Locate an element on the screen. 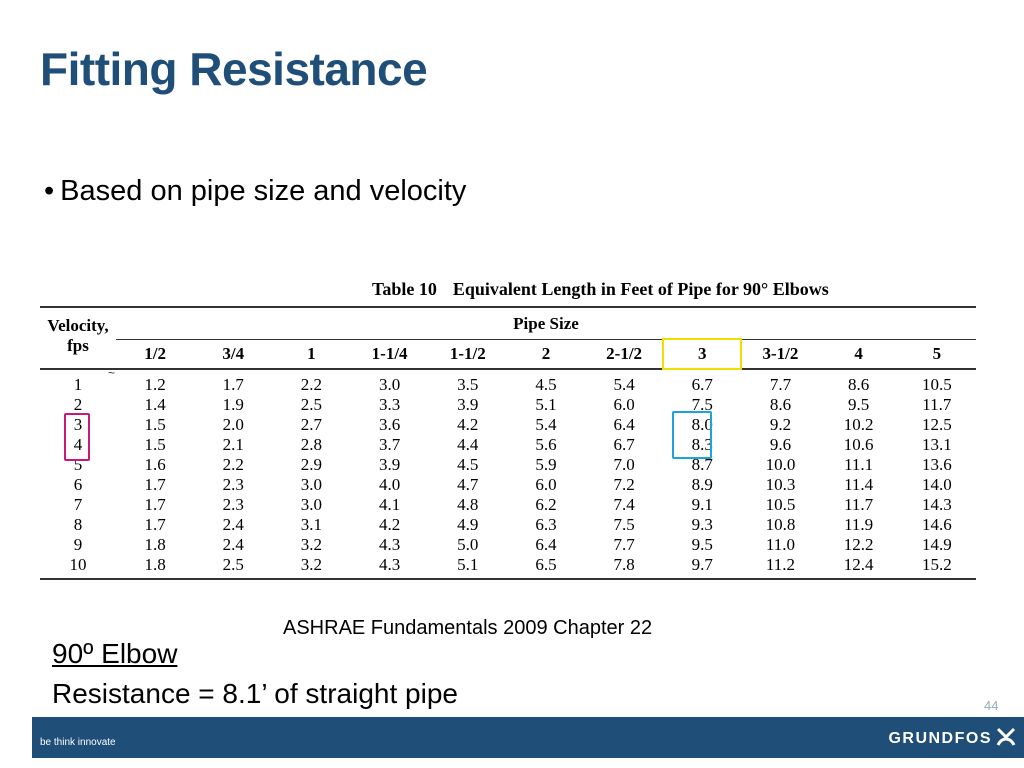  table-row: 2 1.4 1.9 2.5 3.3 3.9 5.1 6.0 7.5 8.6 9.5 11.7 is located at coordinates (508, 405).